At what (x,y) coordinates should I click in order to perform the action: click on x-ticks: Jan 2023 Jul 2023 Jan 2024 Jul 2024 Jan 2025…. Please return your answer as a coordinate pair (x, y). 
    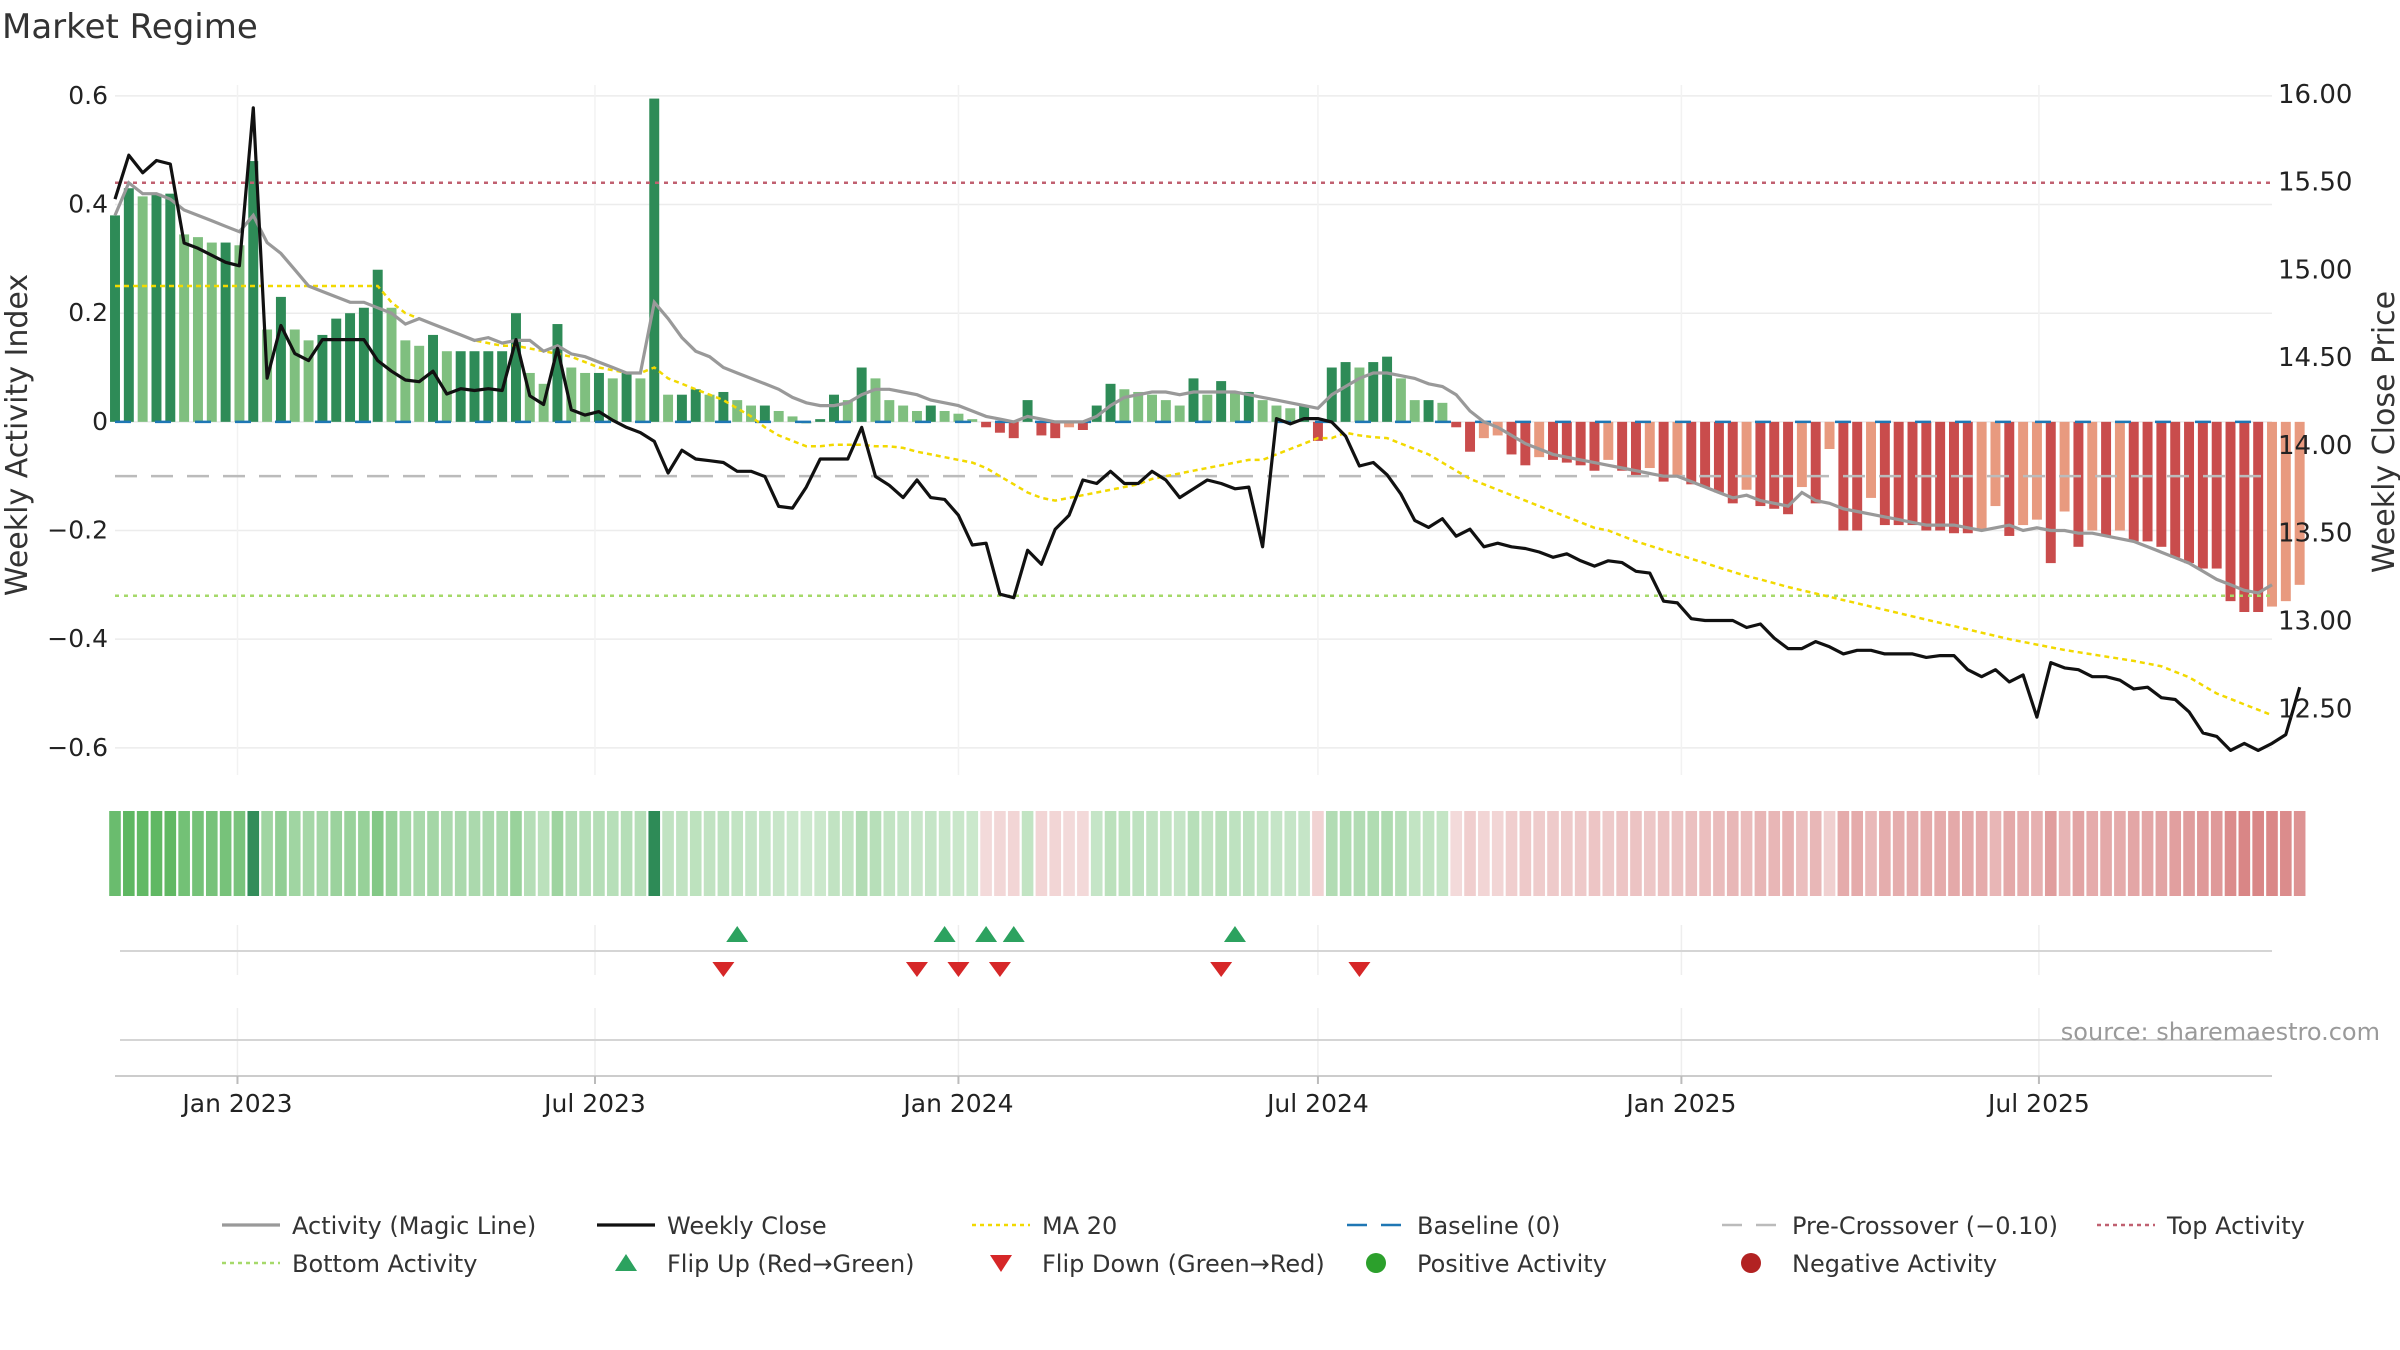
    Looking at the image, I should click on (1135, 1097).